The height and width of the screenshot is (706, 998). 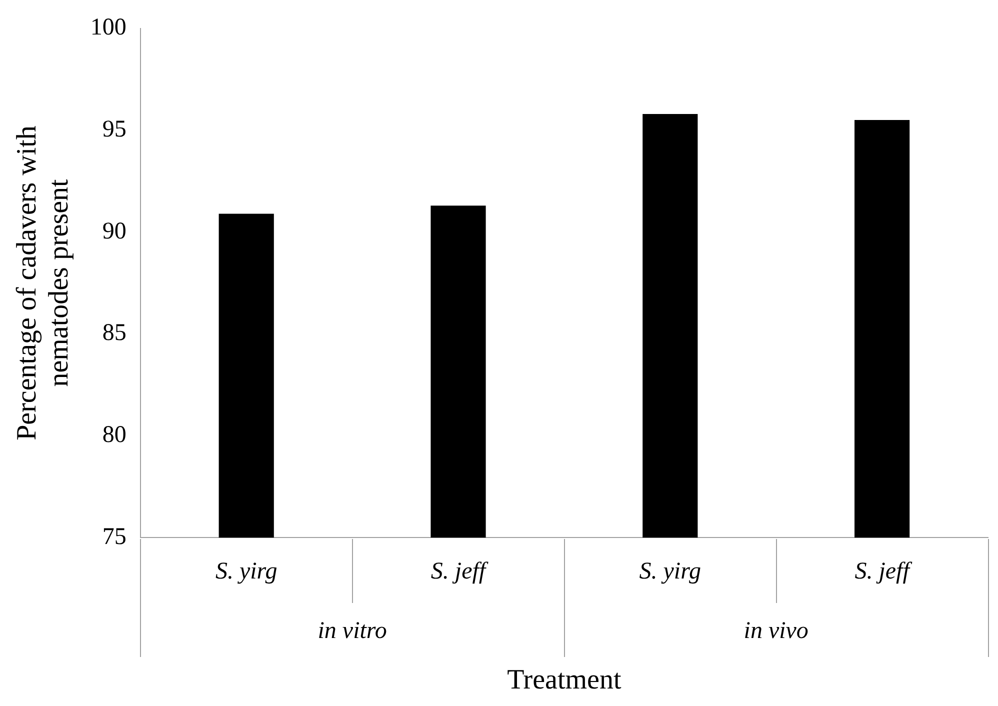 I want to click on y-tick-label: 100, so click(x=108, y=27).